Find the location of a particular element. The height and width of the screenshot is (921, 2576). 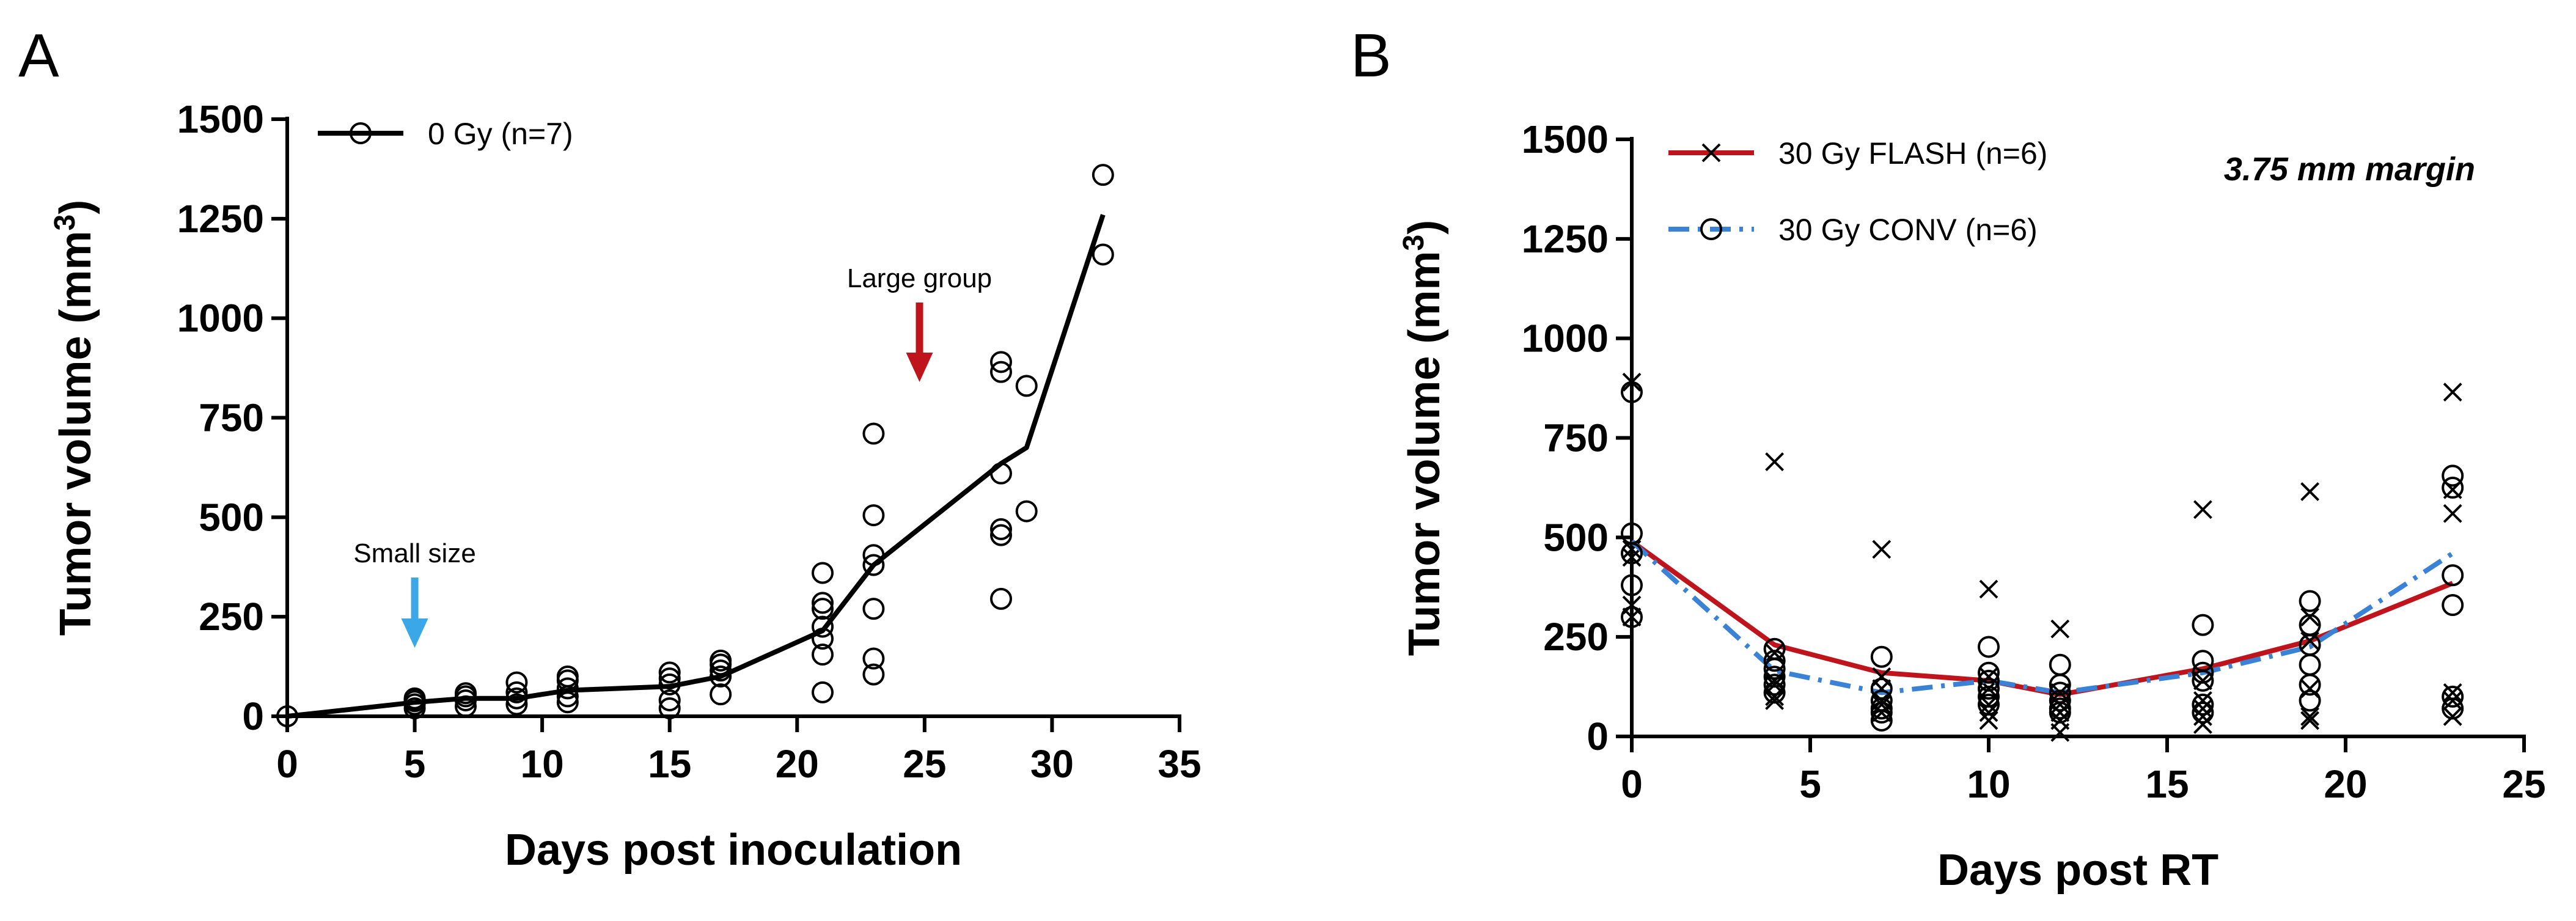

panel-a-x-tick-label-25: 25 is located at coordinates (924, 764).